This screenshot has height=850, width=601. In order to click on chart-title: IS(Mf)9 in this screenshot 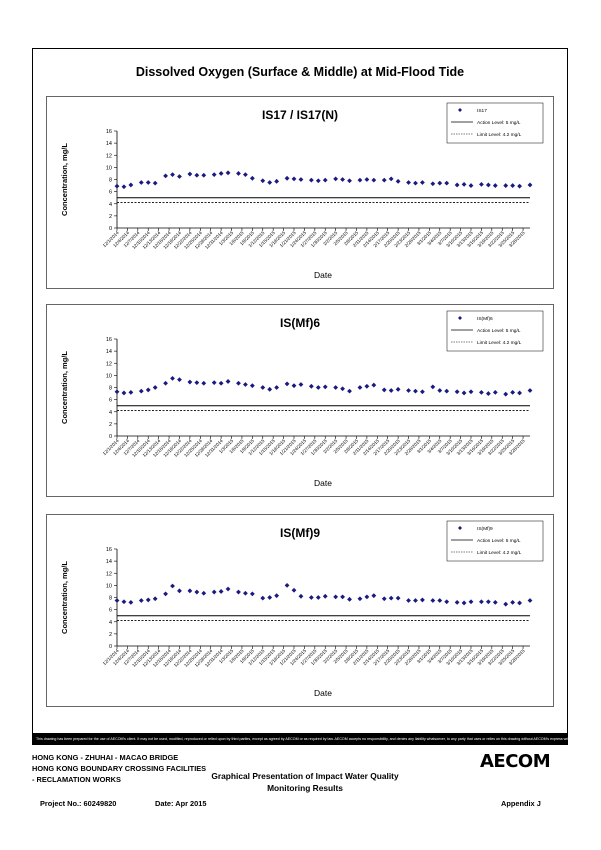, I will do `click(300, 533)`.